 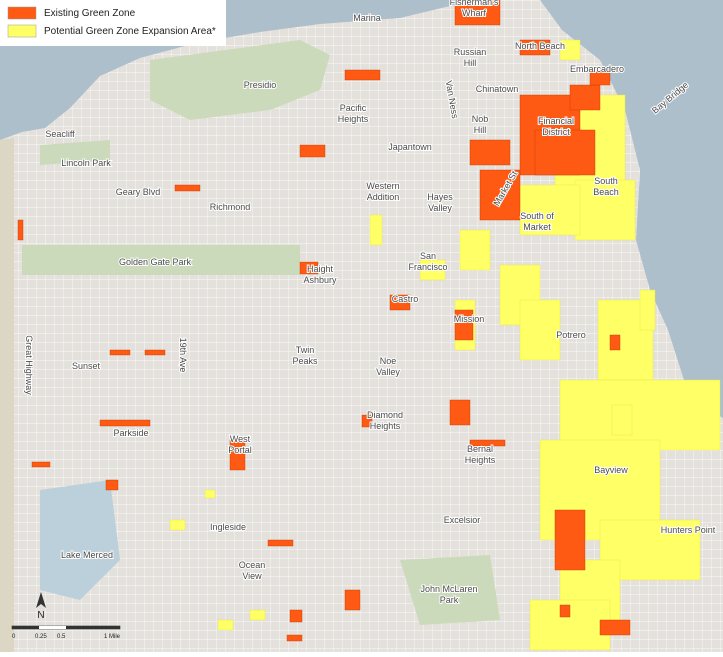 I want to click on scale-label: 0.25, so click(x=41, y=637).